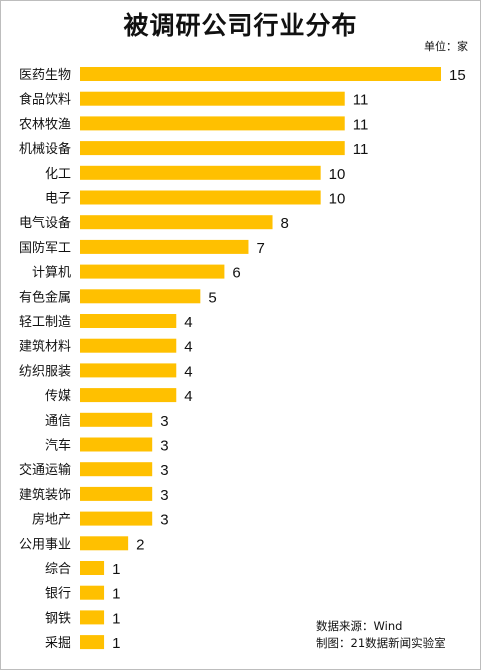 The height and width of the screenshot is (670, 481). I want to click on category-label-16: 汽车, so click(58, 446).